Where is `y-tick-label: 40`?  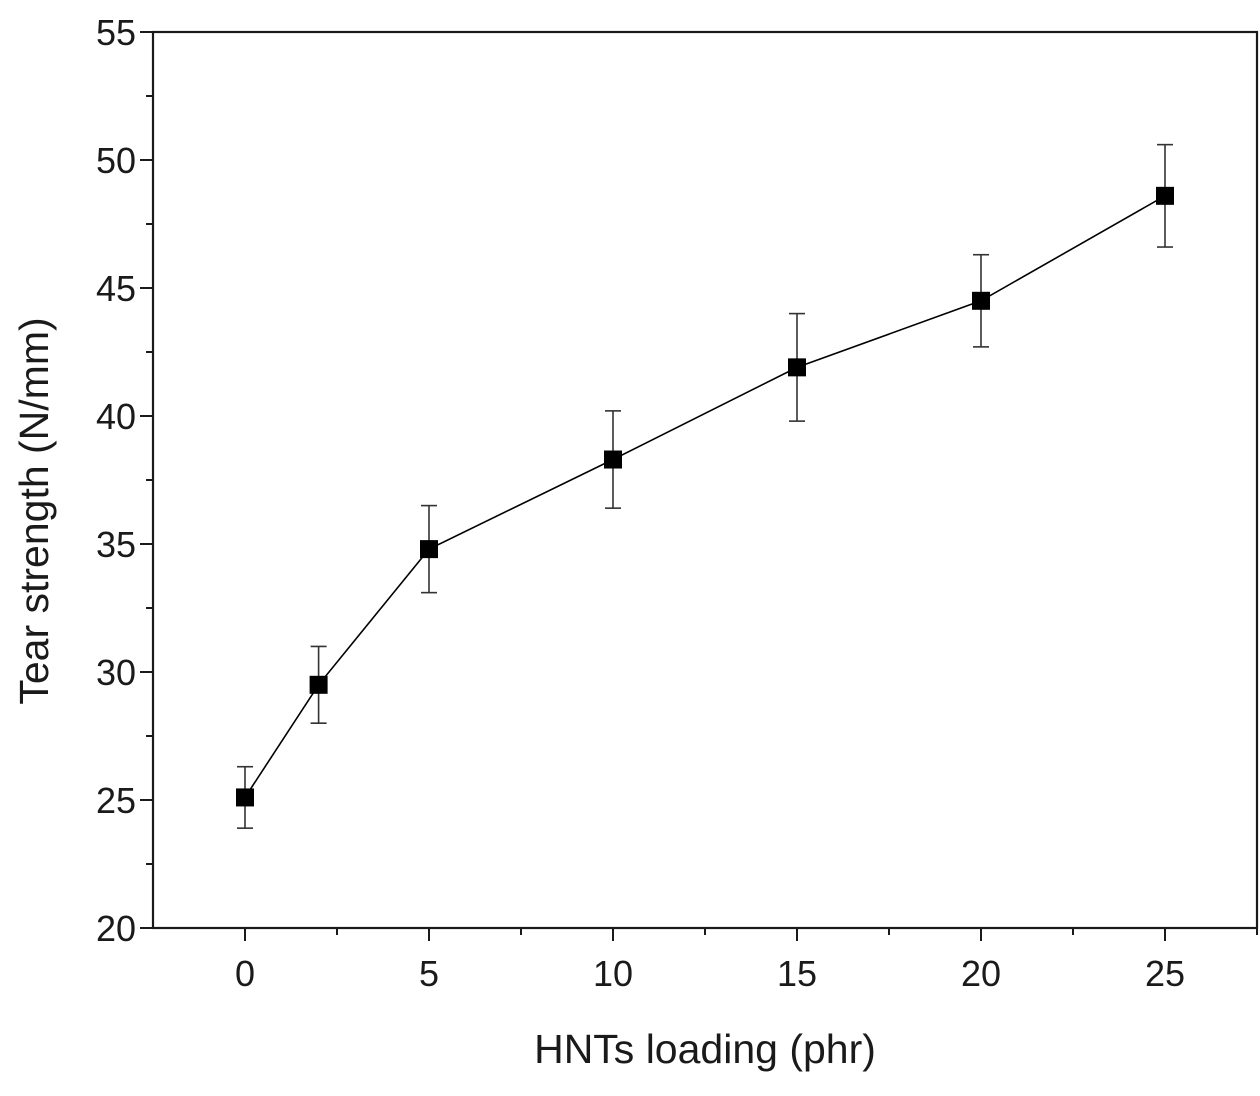
y-tick-label: 40 is located at coordinates (116, 416).